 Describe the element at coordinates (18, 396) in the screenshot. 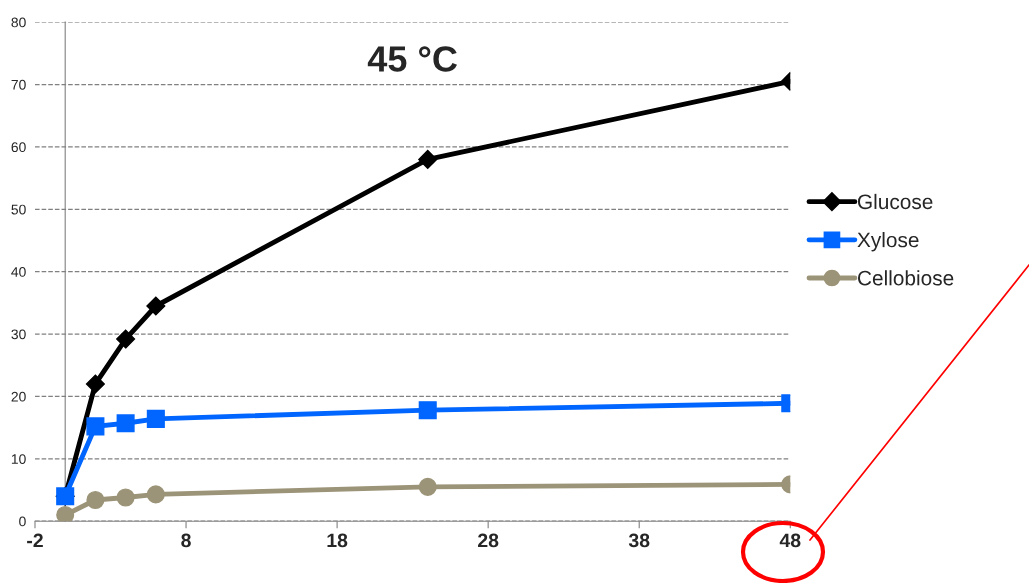

I see `y-tick-label: 20` at that location.